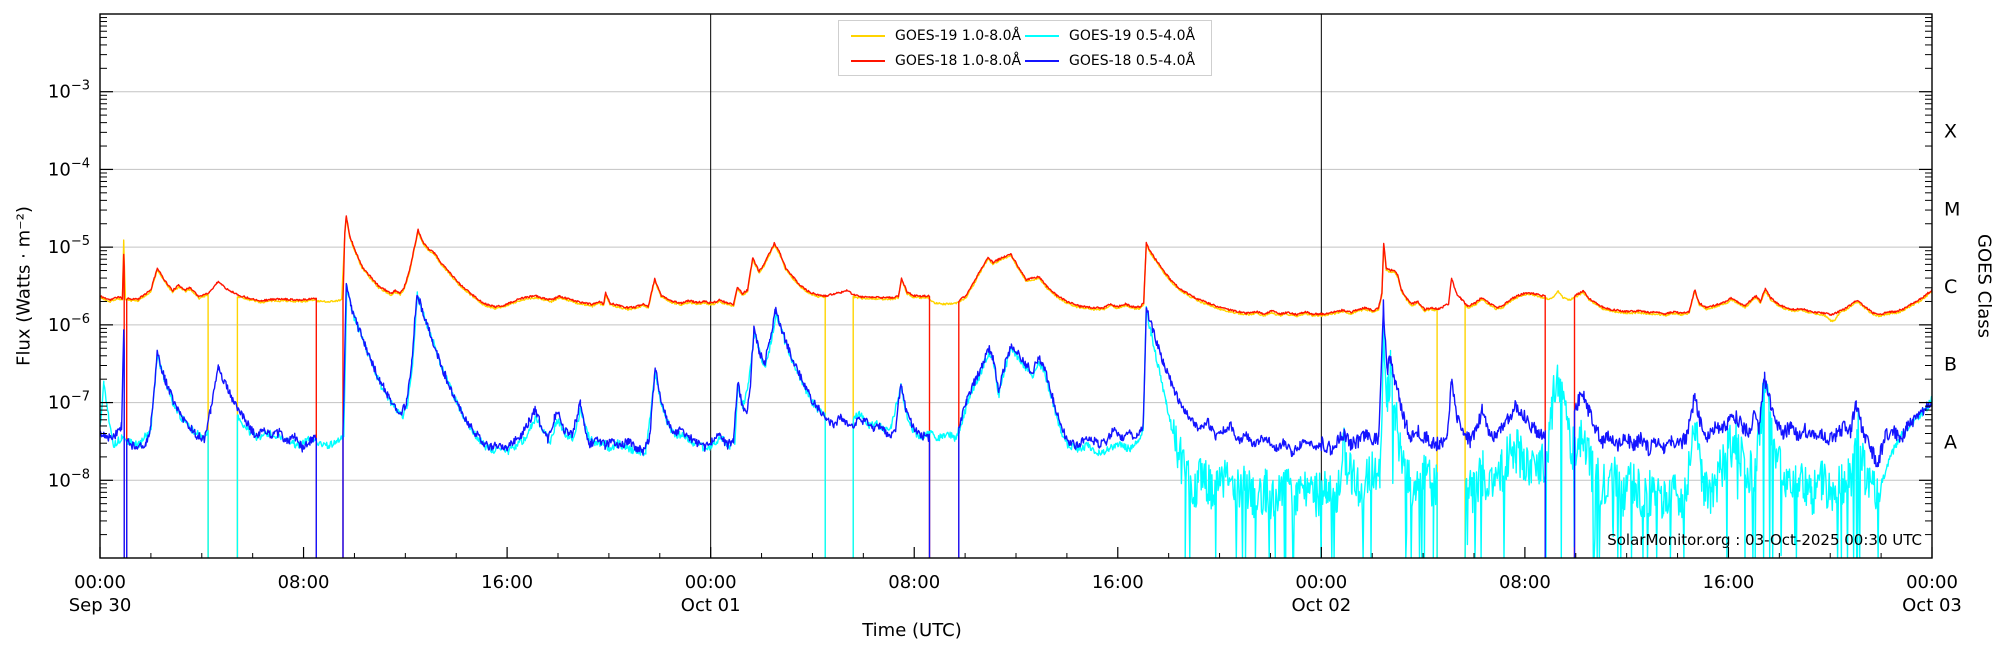  What do you see at coordinates (1950, 365) in the screenshot?
I see `goes-class-label-B: B` at bounding box center [1950, 365].